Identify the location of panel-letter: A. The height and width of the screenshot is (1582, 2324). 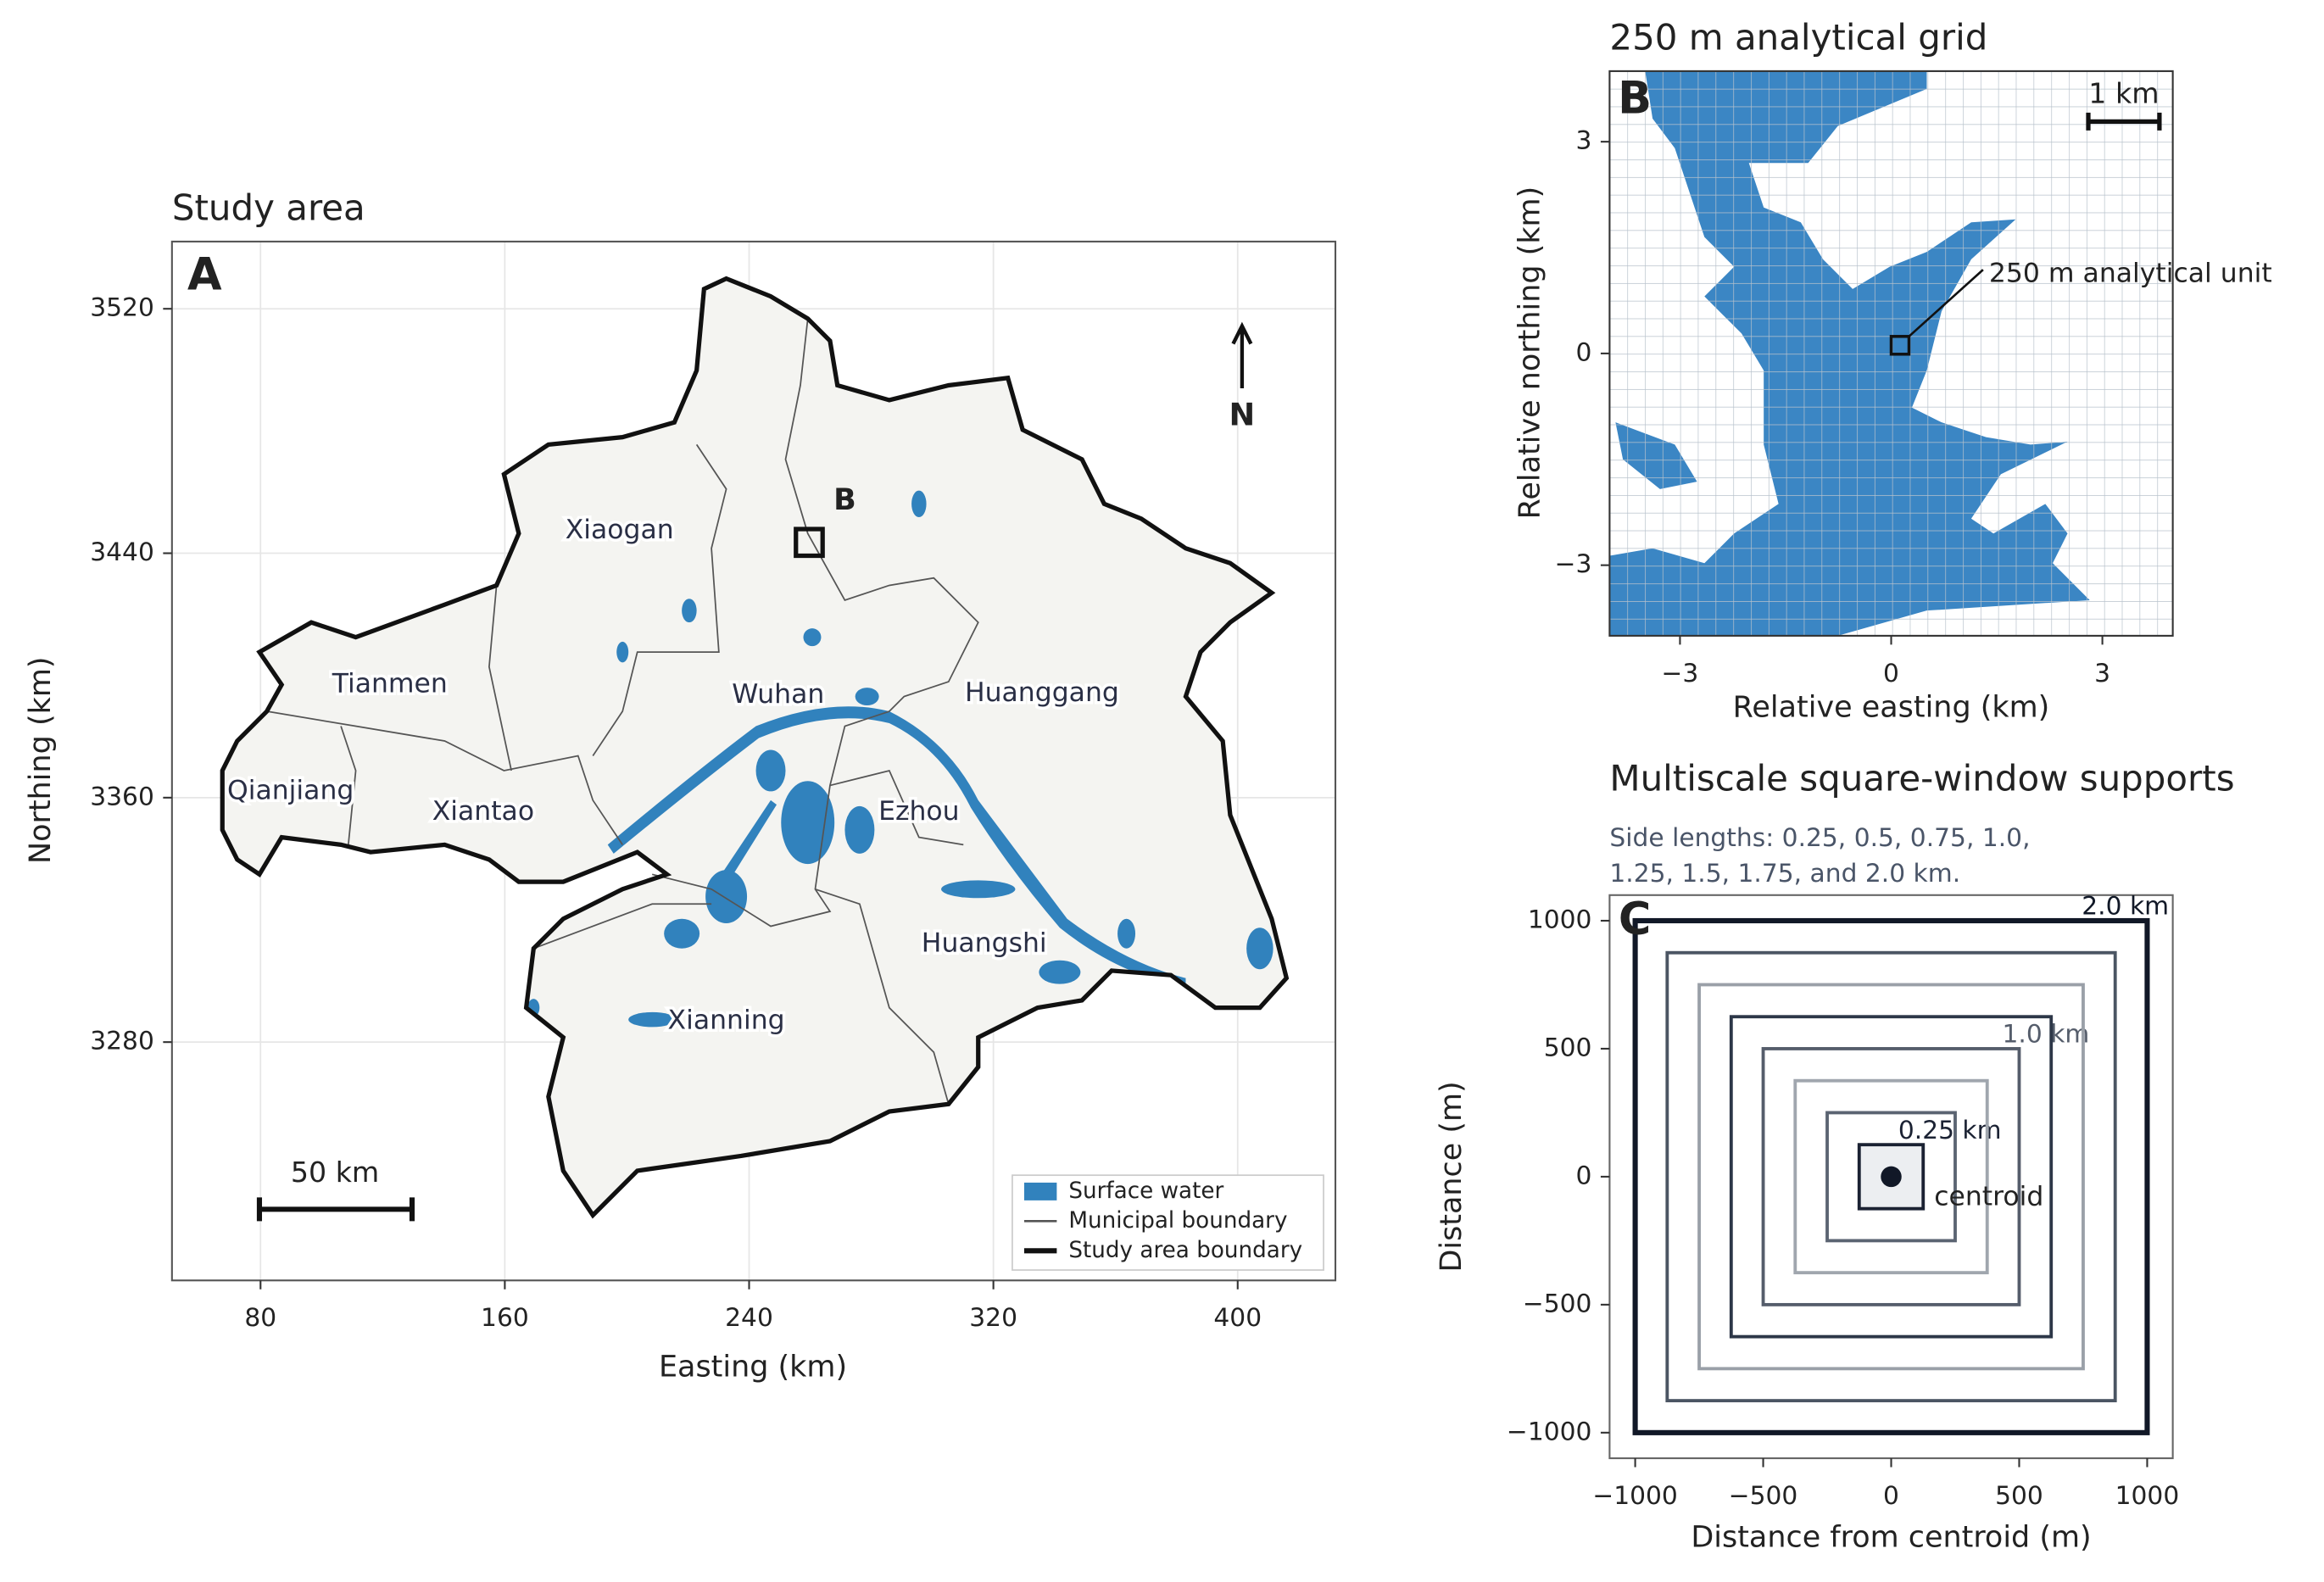
(205, 275).